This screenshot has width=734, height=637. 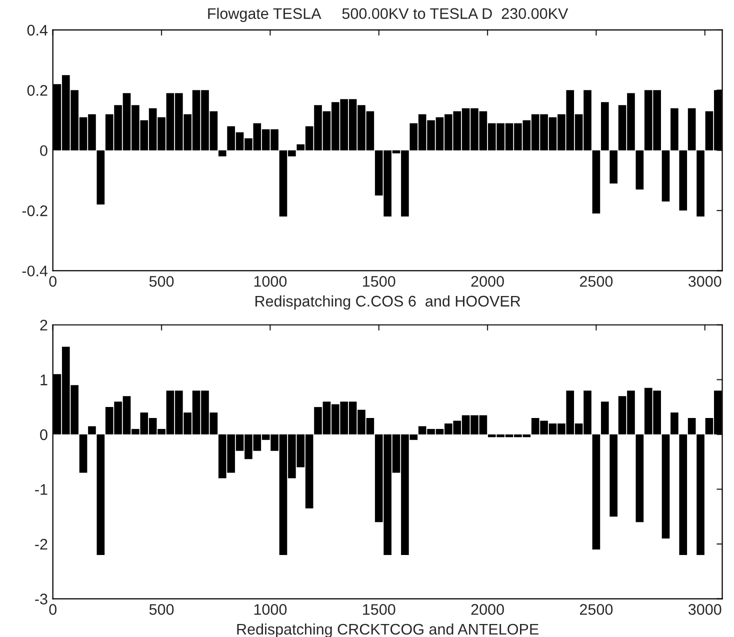 I want to click on x-axis-title: Redispatching C.COS 6 and HOOVER, so click(x=387, y=302).